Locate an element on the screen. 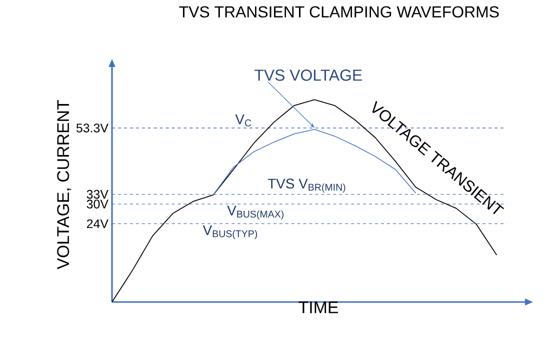  ref-line-label: TVS V$_{BR(MIN)}$ is located at coordinates (307, 185).